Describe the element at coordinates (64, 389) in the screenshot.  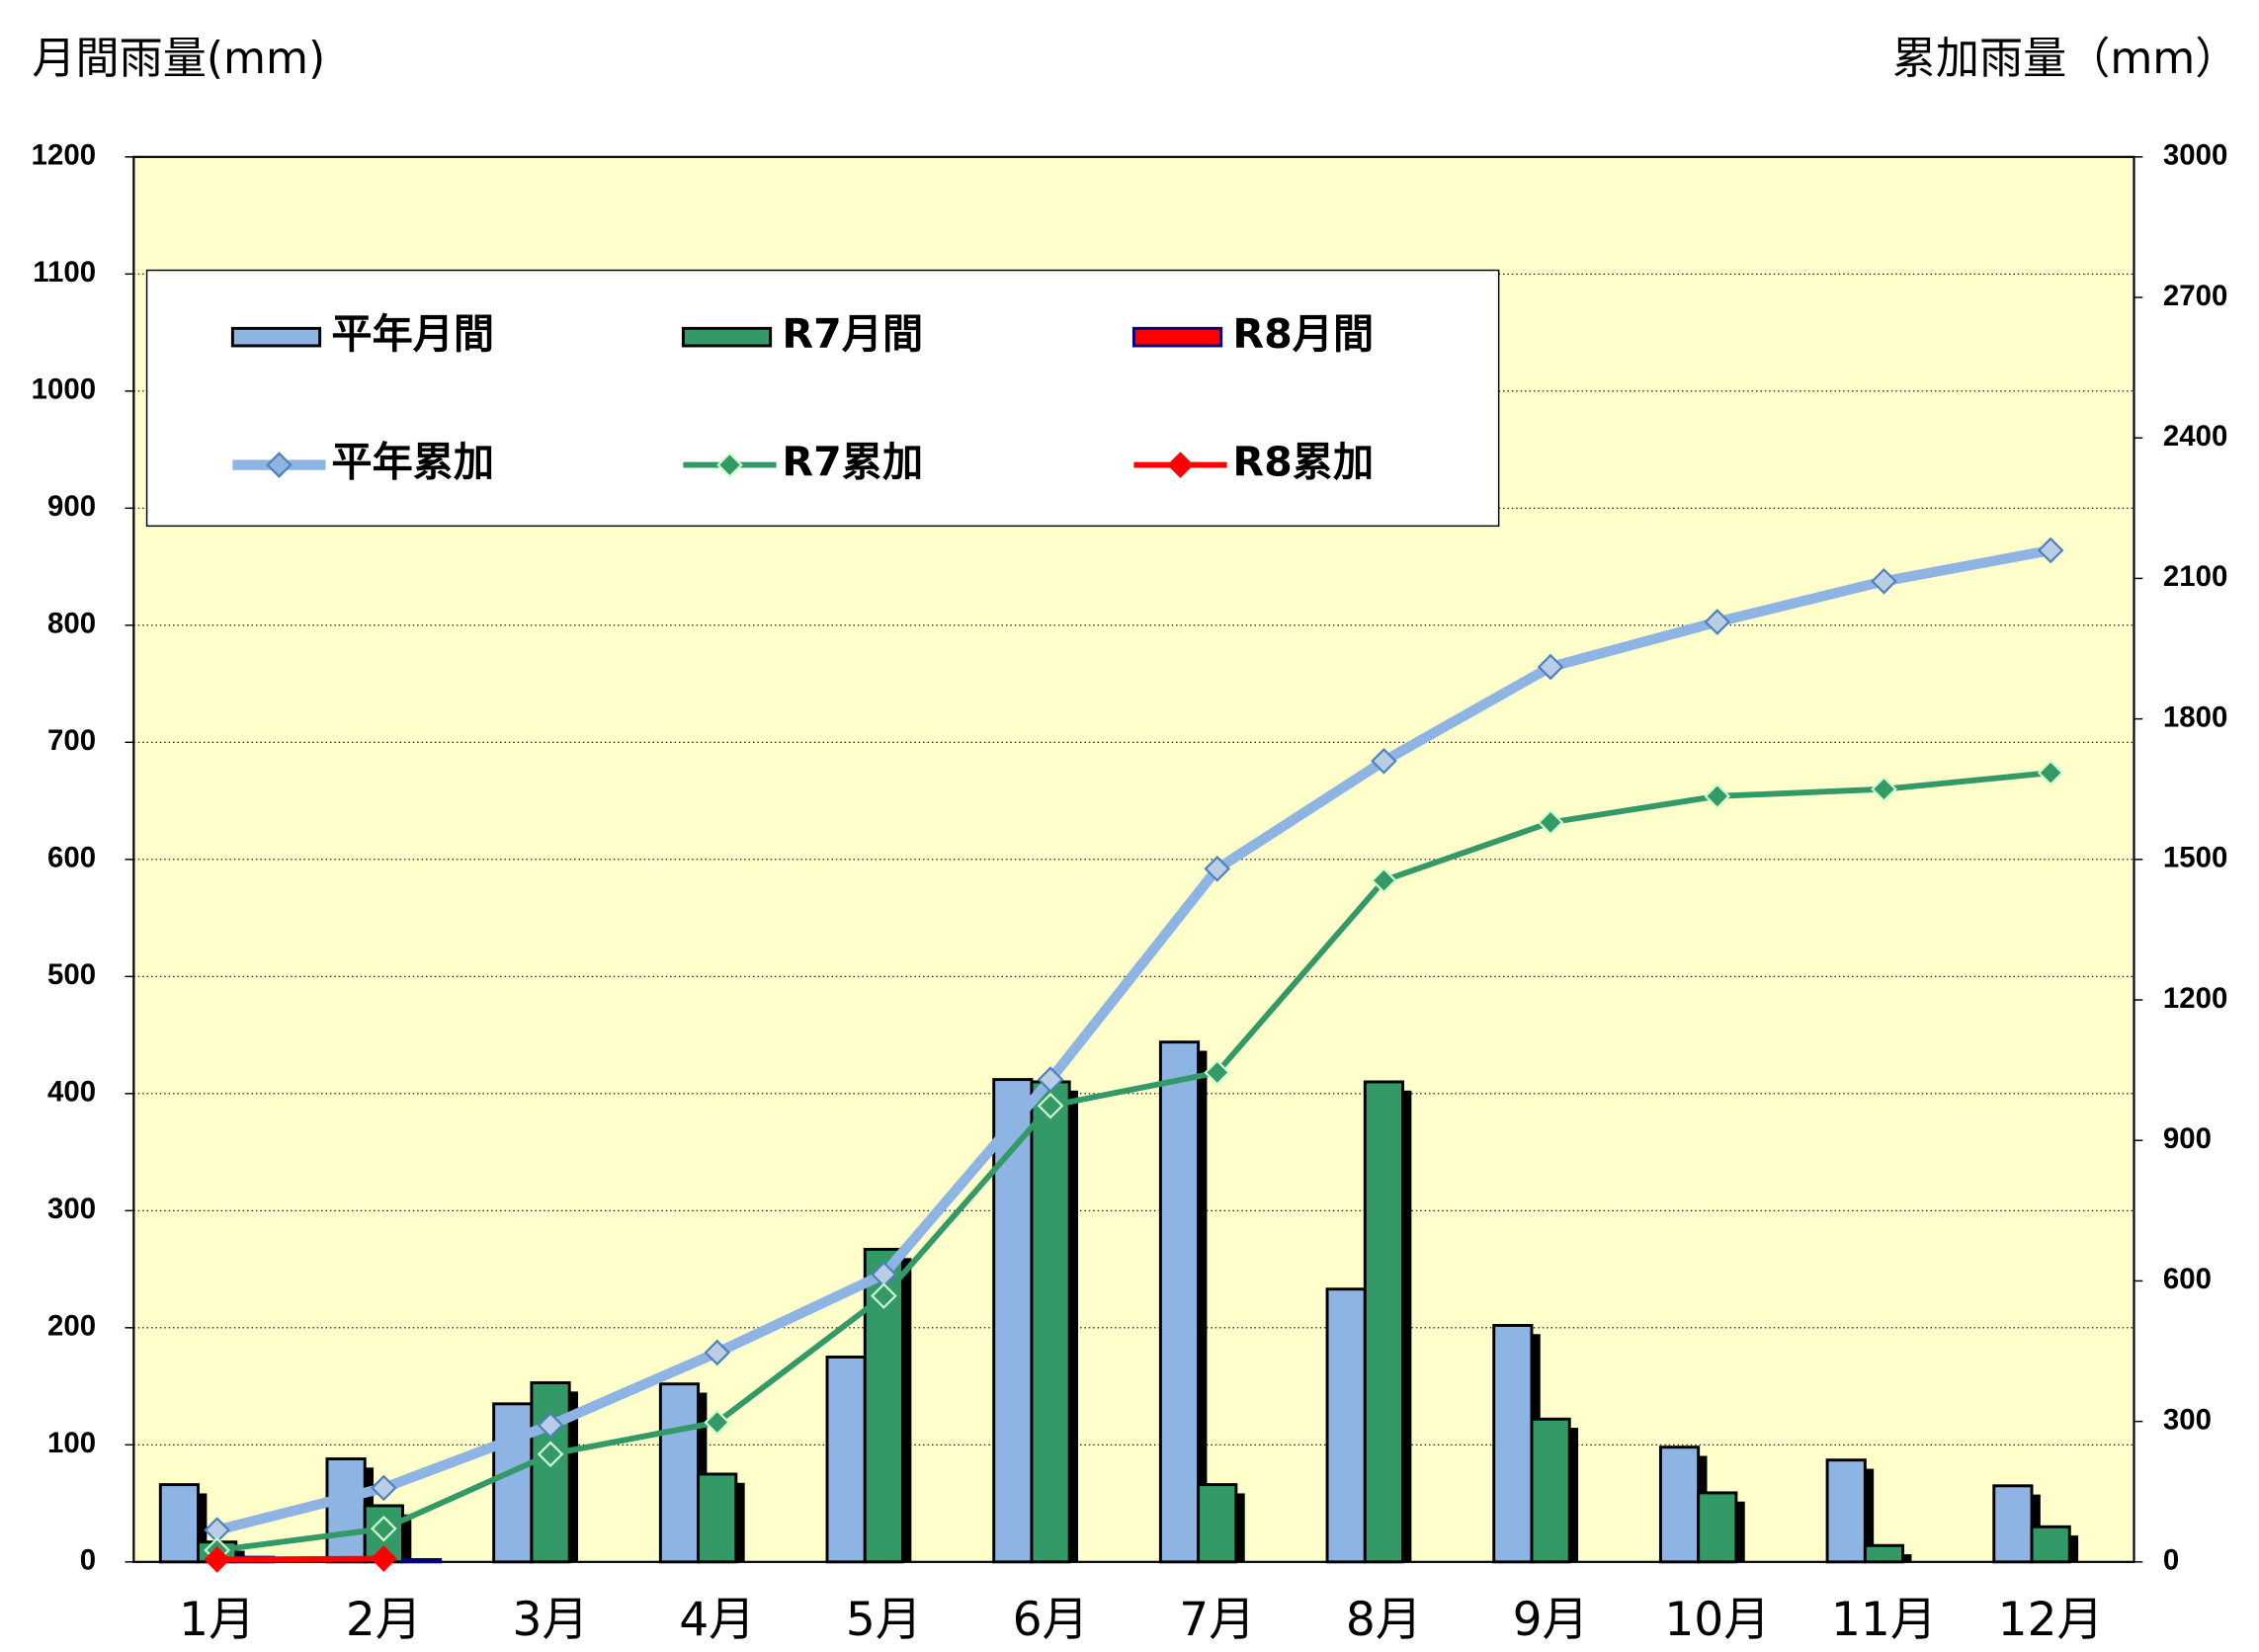
I see `y-tick-label: 1000` at that location.